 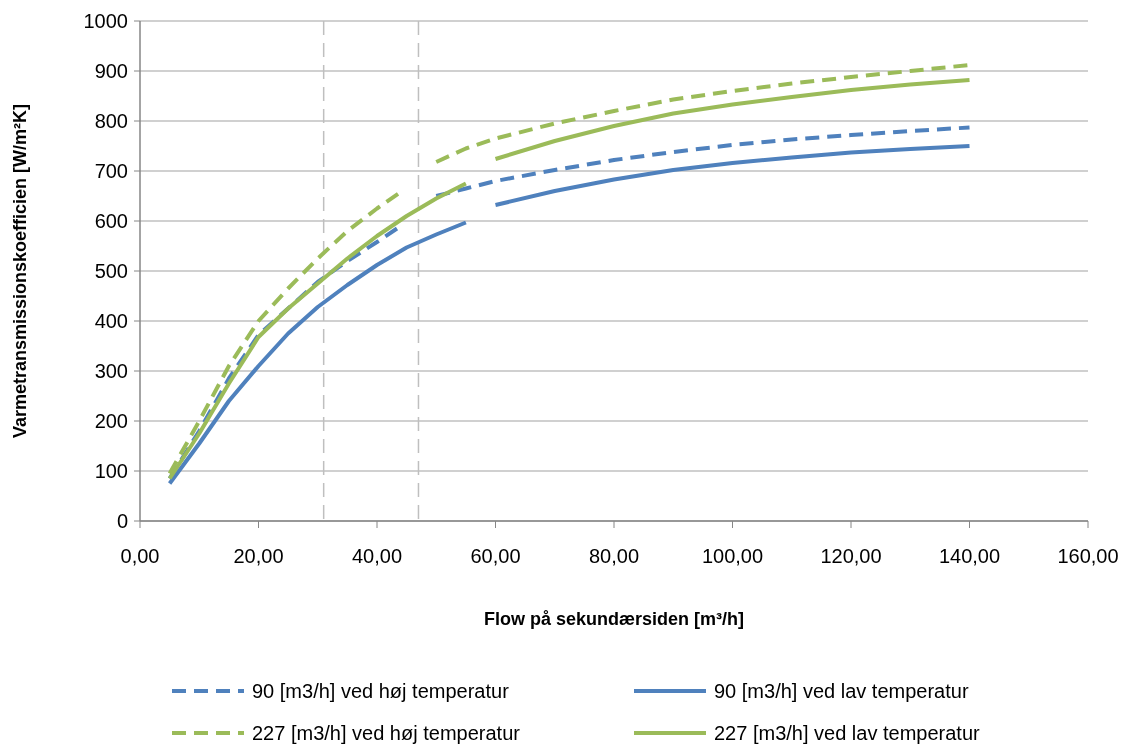 I want to click on y-tick-label: 200, so click(x=111, y=421).